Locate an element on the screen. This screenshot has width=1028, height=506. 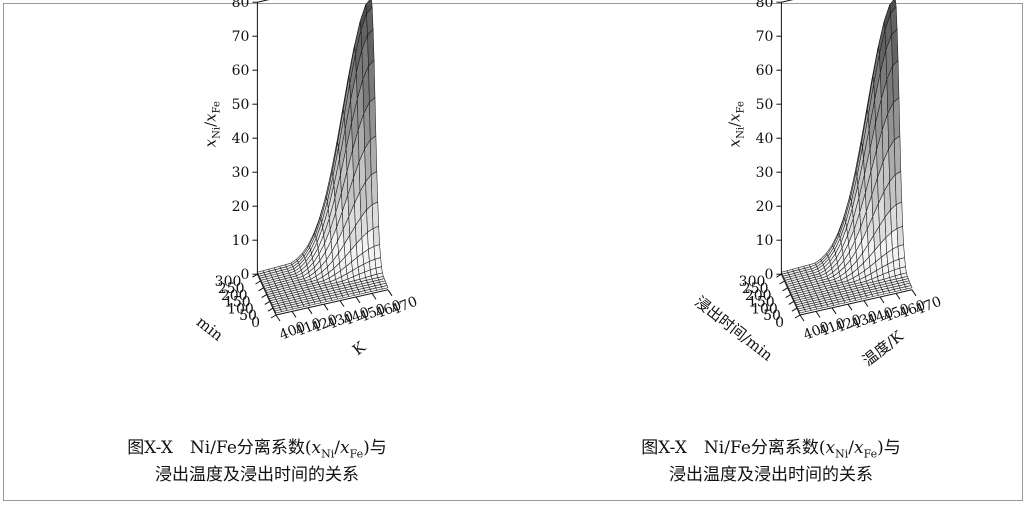
caption-var1: x is located at coordinates (316, 448).